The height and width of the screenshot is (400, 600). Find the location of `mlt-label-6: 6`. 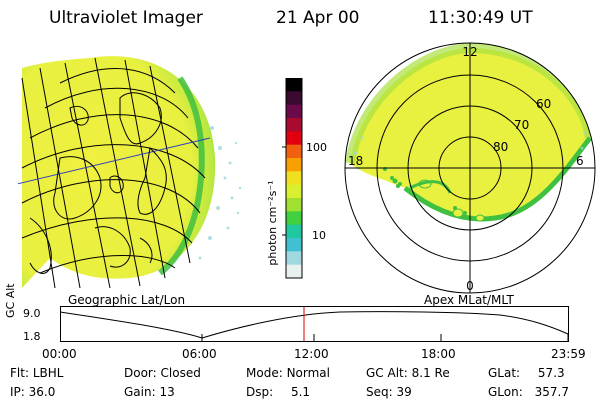

mlt-label-6: 6 is located at coordinates (580, 161).